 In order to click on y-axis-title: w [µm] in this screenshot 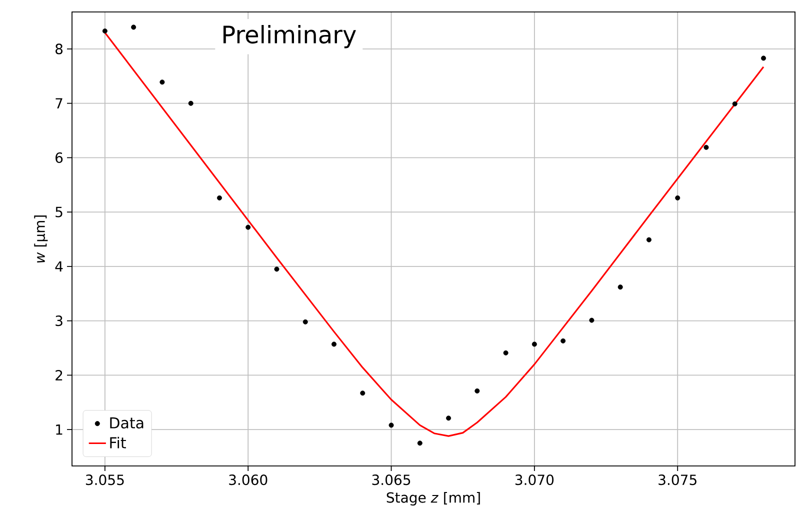, I will do `click(41, 239)`.